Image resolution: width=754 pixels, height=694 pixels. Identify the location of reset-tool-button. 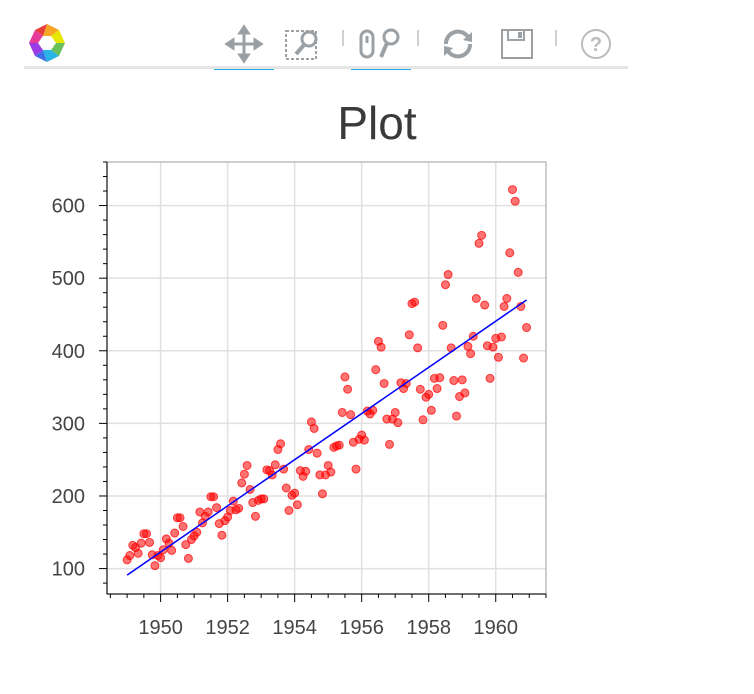
(458, 45).